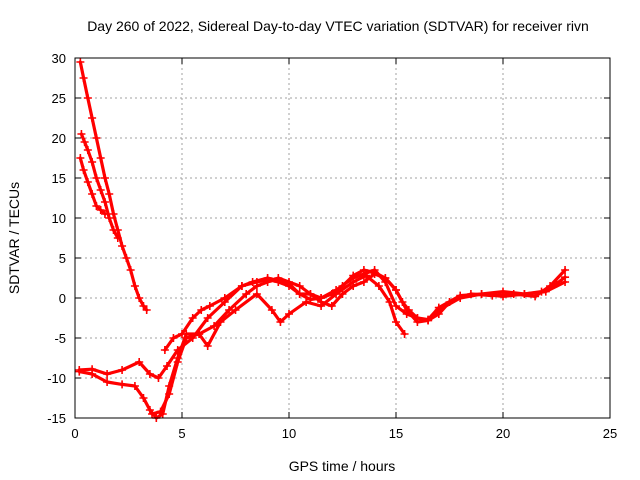 The image size is (640, 480). I want to click on y-axis-label: SDTVAR / TECUs, so click(14, 238).